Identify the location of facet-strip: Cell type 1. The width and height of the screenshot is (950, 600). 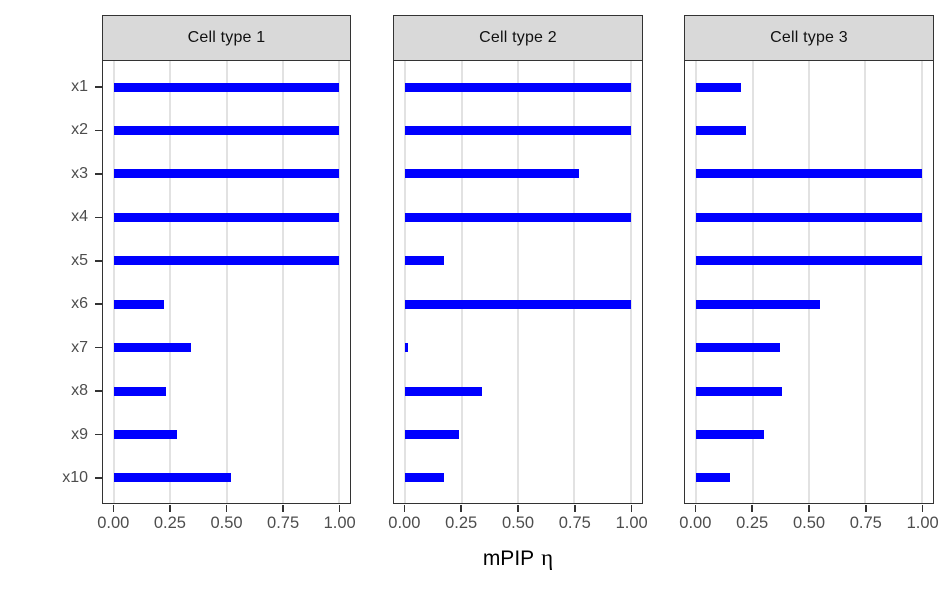
(226, 38).